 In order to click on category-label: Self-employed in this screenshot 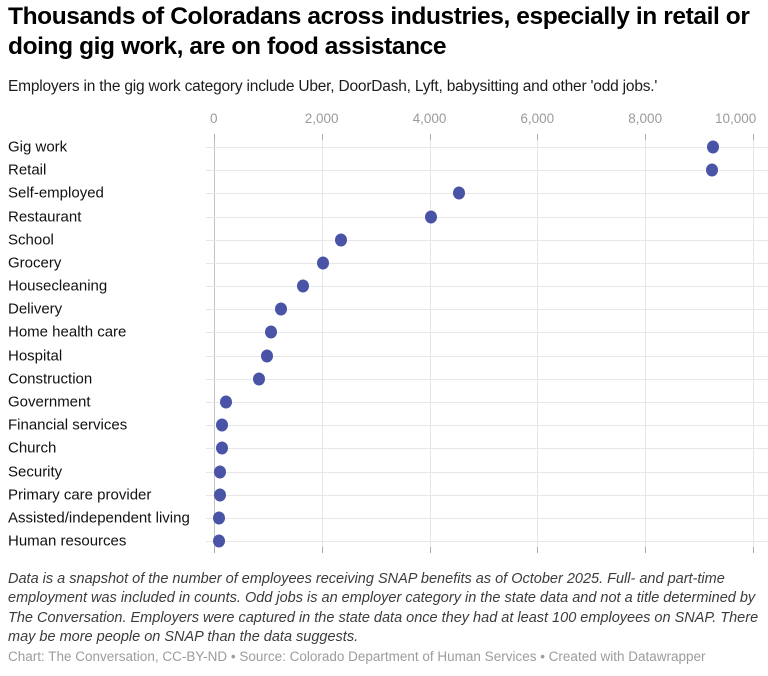, I will do `click(56, 193)`.